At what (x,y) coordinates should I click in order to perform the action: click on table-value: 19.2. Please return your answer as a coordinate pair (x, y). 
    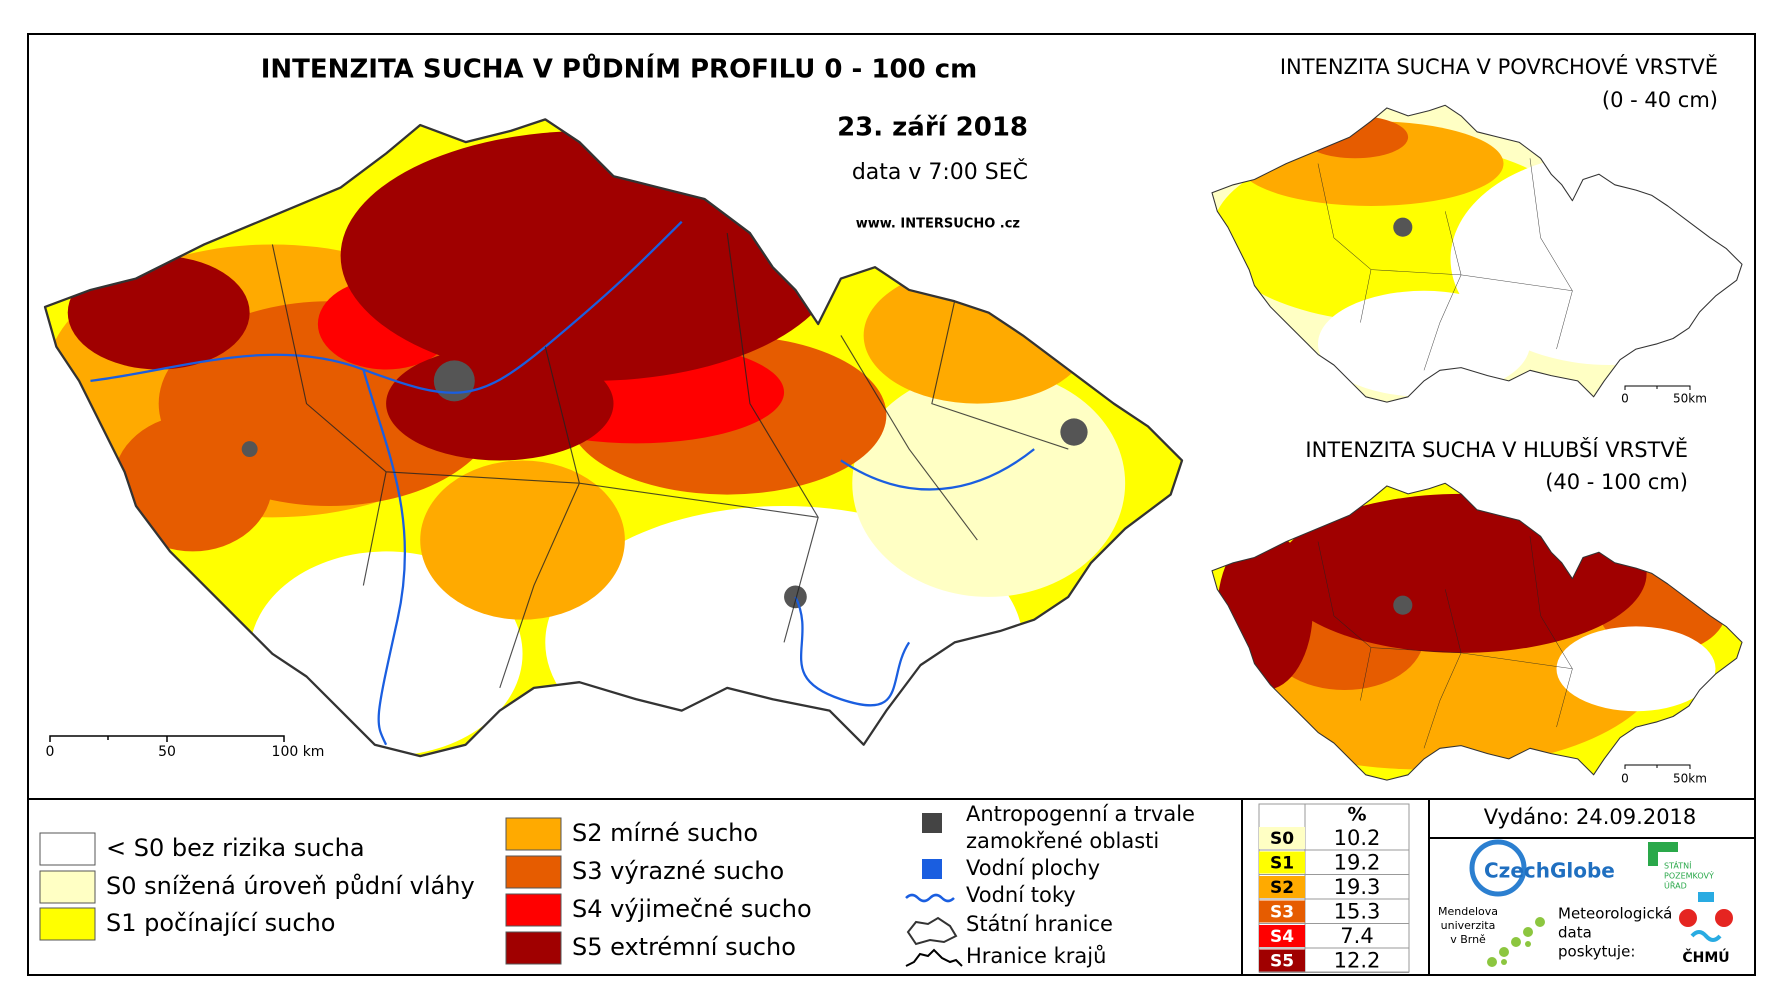
    Looking at the image, I should click on (1357, 863).